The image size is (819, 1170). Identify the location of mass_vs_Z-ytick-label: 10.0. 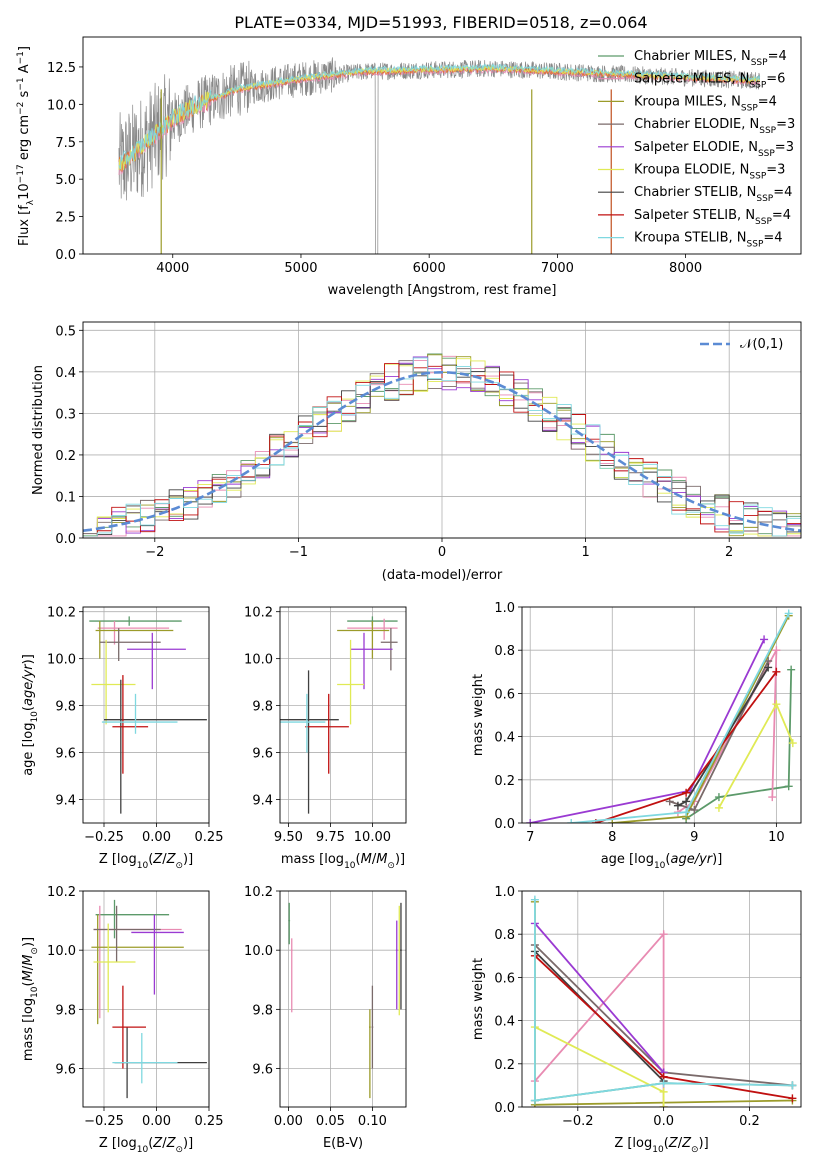
(61, 951).